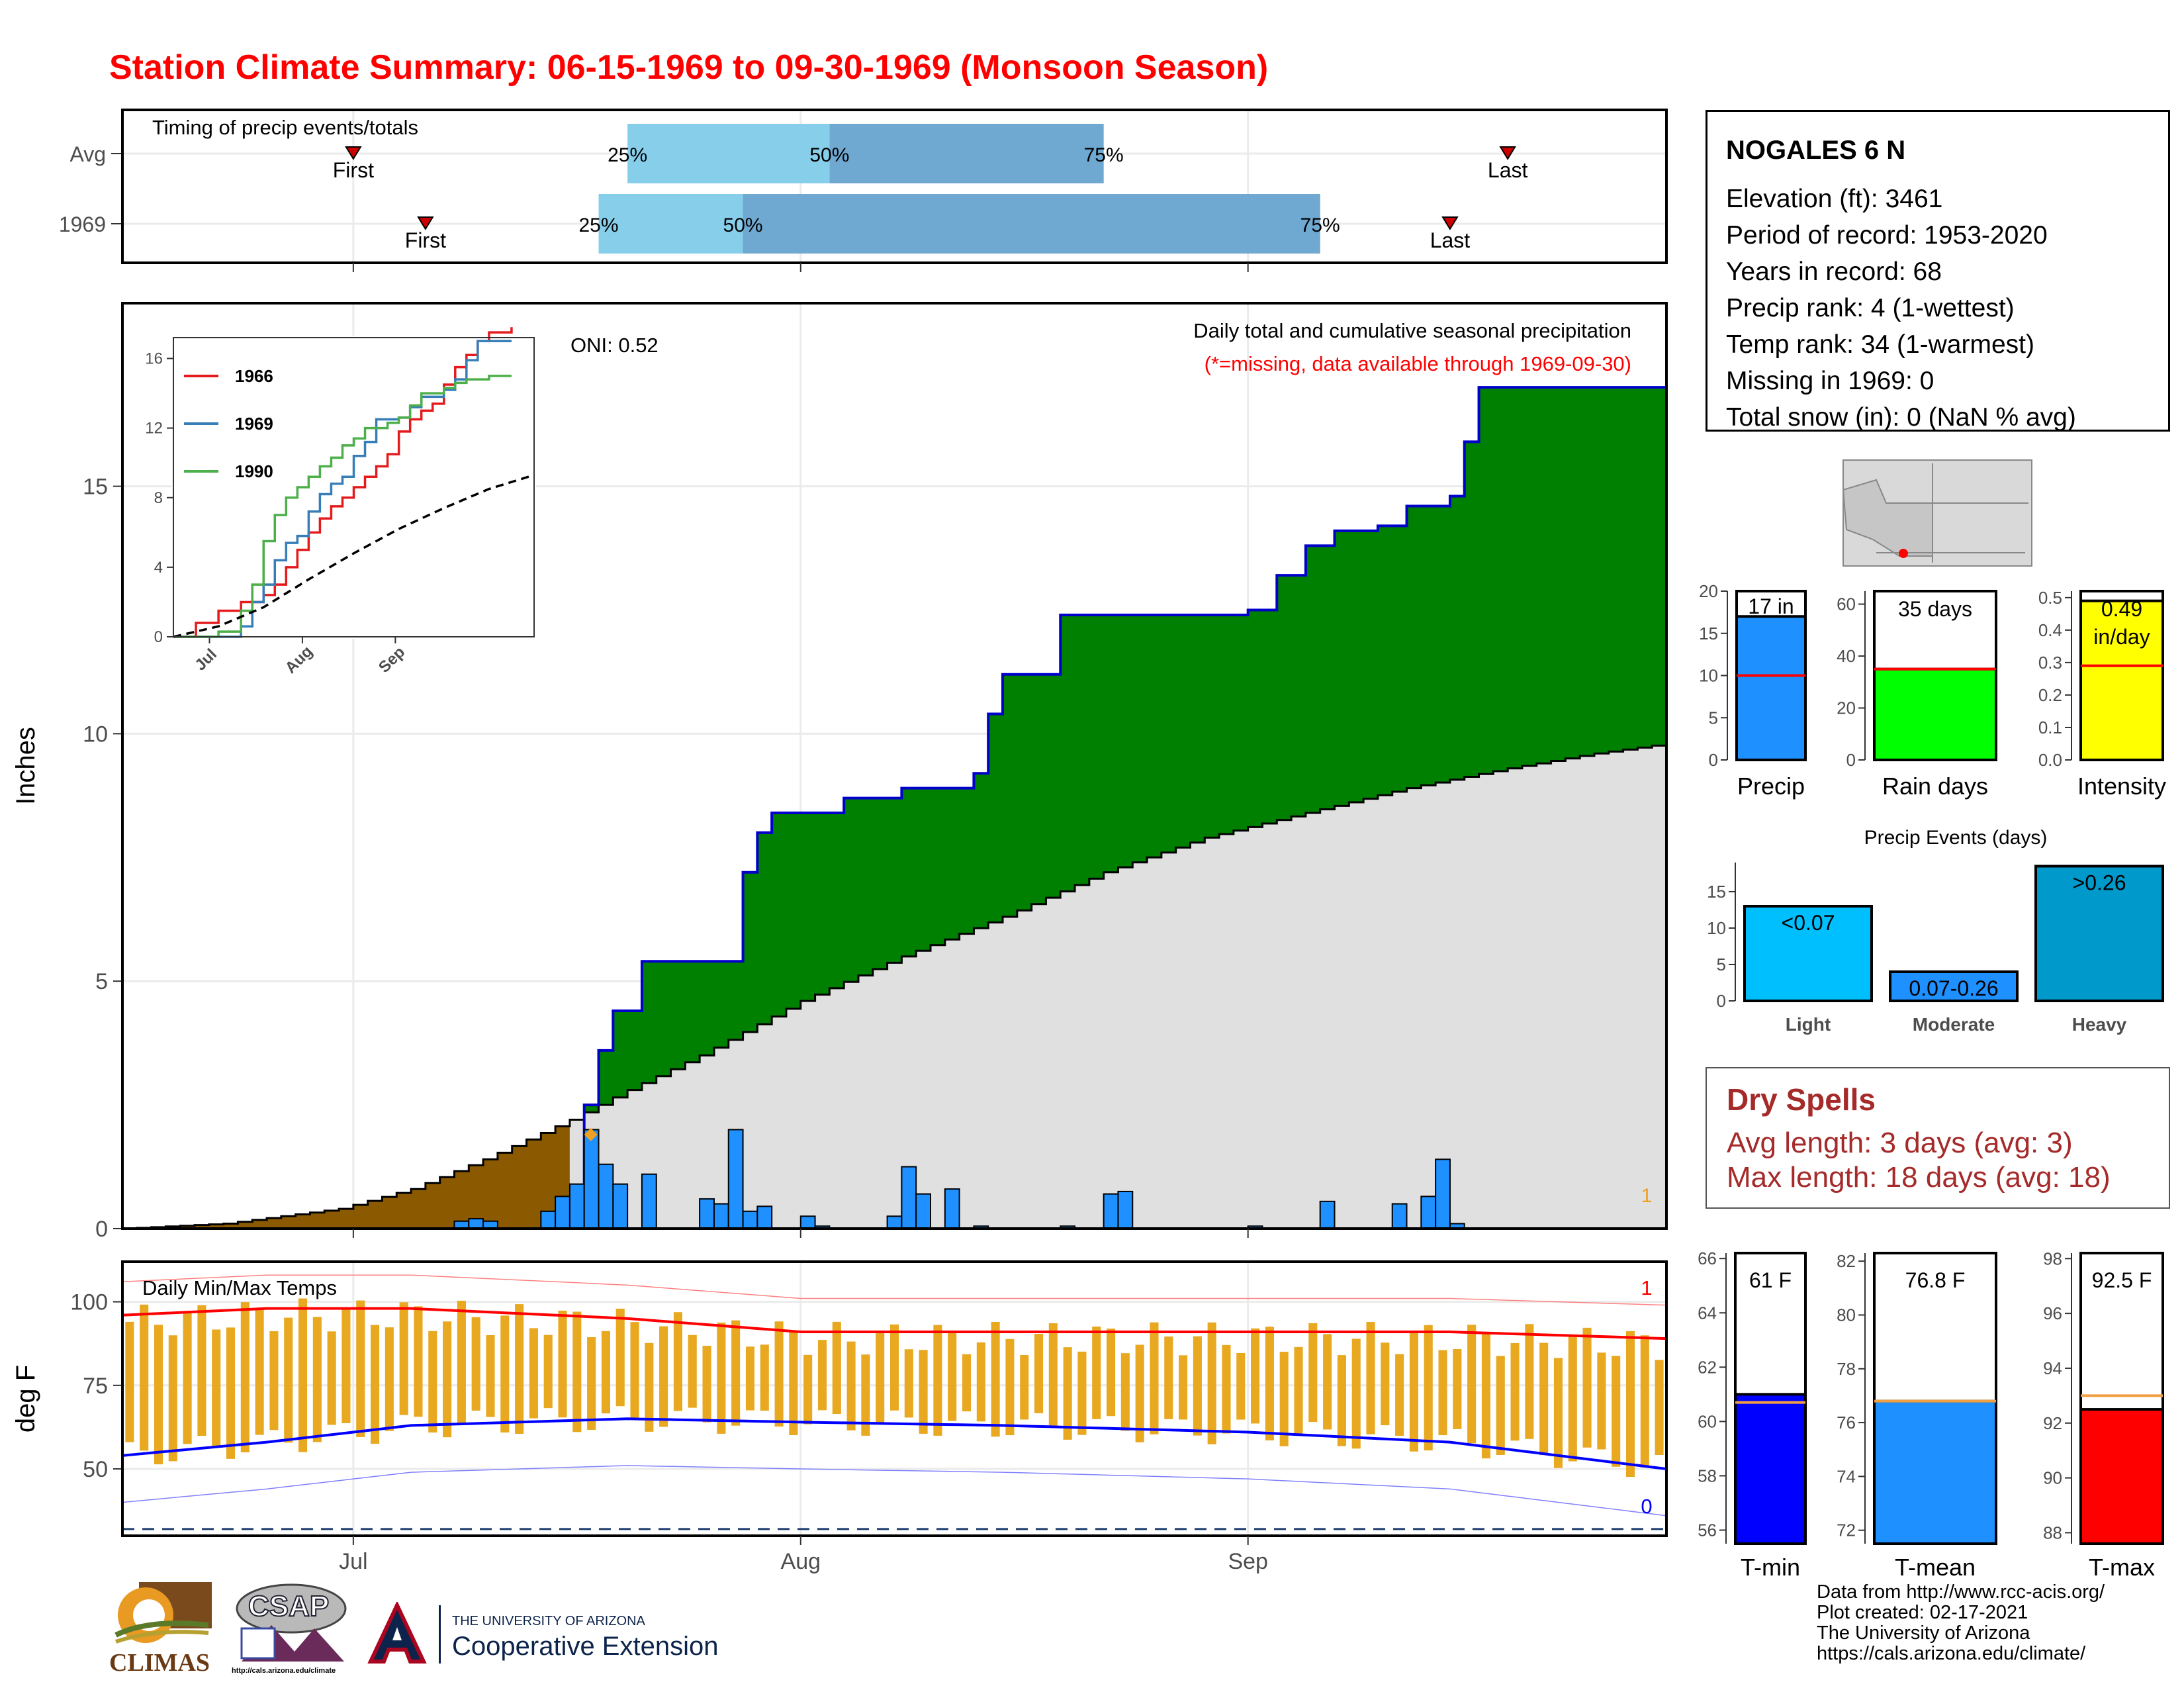  What do you see at coordinates (894, 1444) in the screenshot?
I see `avg-min-line` at bounding box center [894, 1444].